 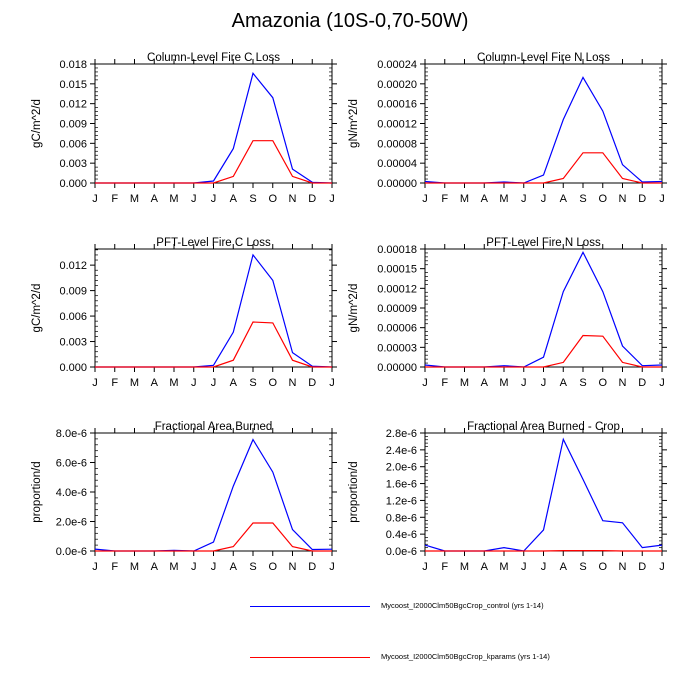 What do you see at coordinates (71, 434) in the screenshot?
I see `y-tick-label: 8.0e-6` at bounding box center [71, 434].